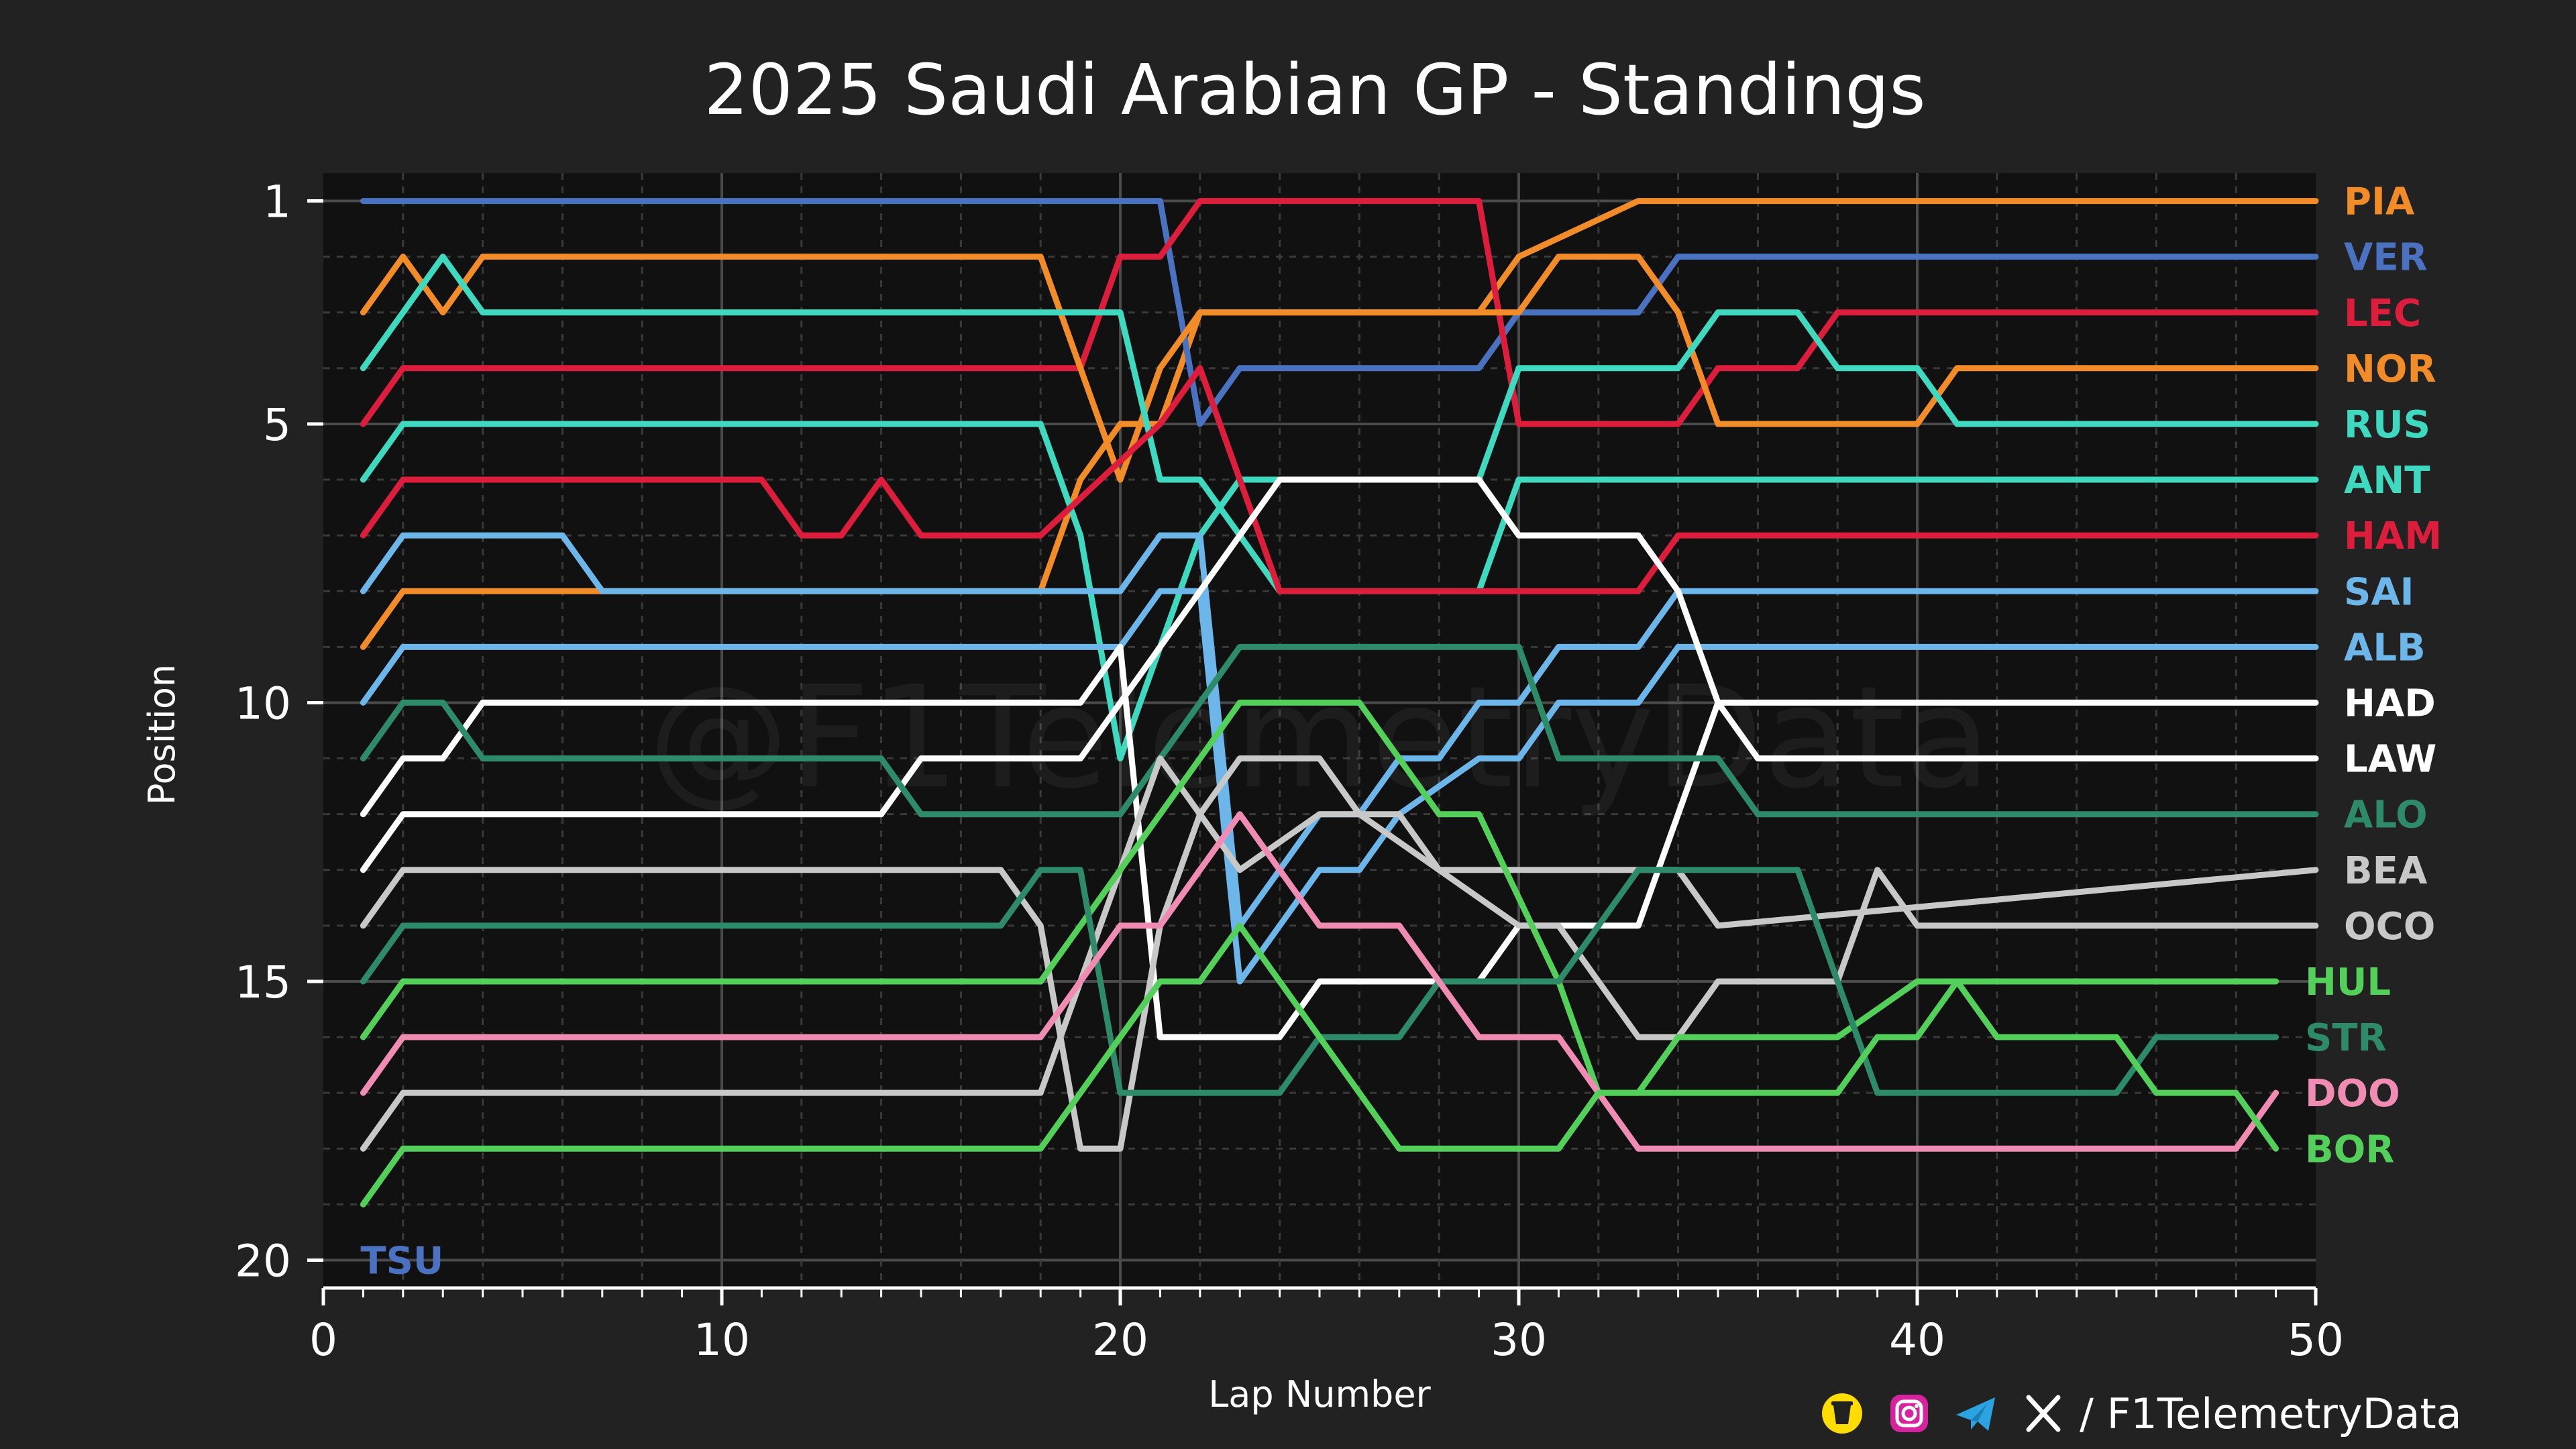  Describe the element at coordinates (2385, 647) in the screenshot. I see `driver-label-alb: ALB` at that location.